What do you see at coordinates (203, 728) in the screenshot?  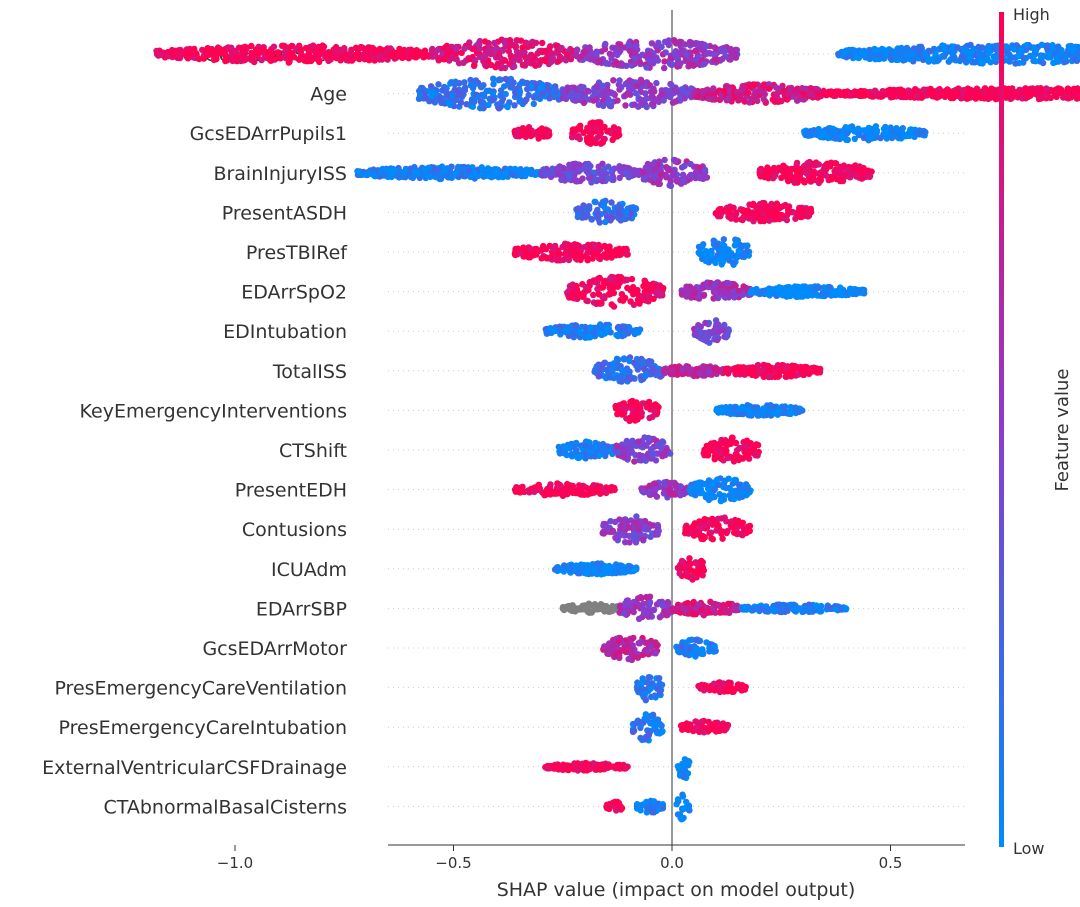 I see `feature-label: PresEmergencyCareIntubation` at bounding box center [203, 728].